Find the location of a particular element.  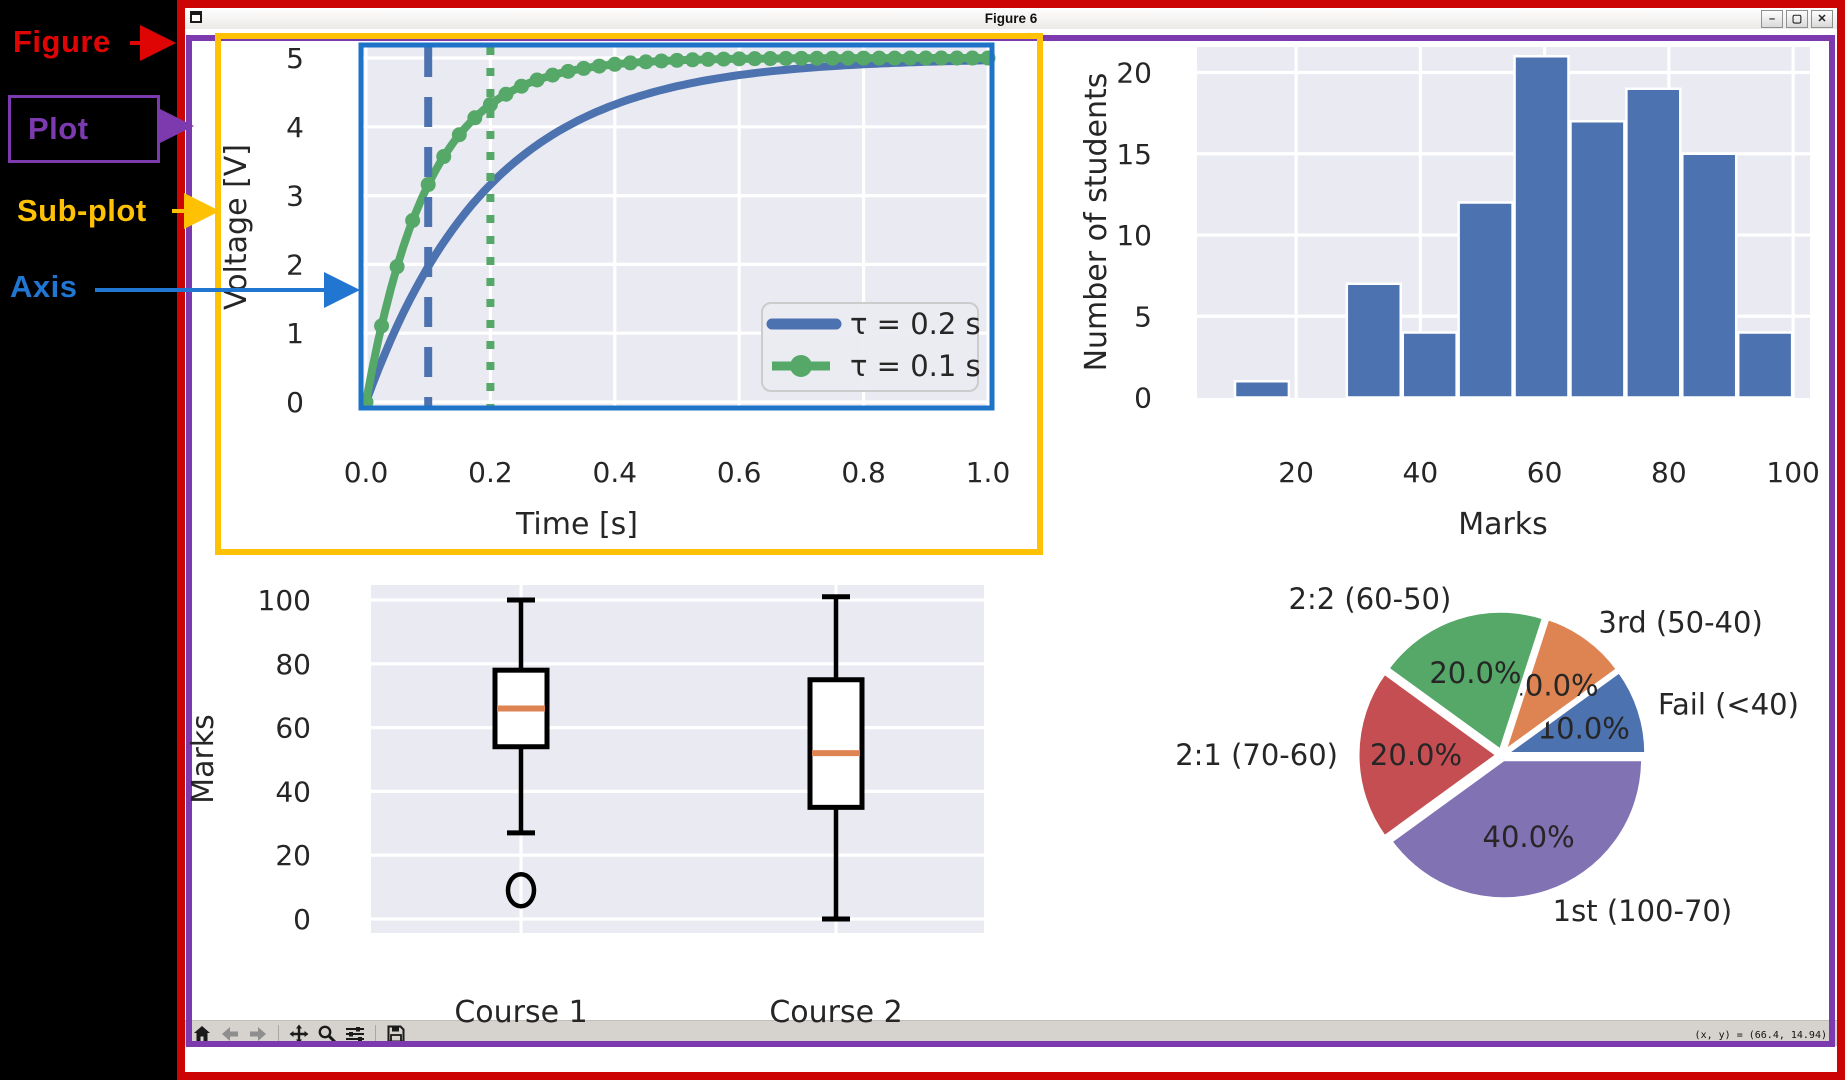

sliders-icon is located at coordinates (355, 1033).